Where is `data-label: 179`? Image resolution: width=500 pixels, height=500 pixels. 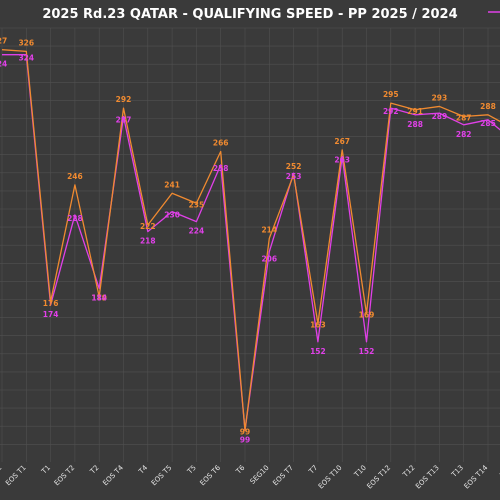
data-label: 179 is located at coordinates (99, 298).